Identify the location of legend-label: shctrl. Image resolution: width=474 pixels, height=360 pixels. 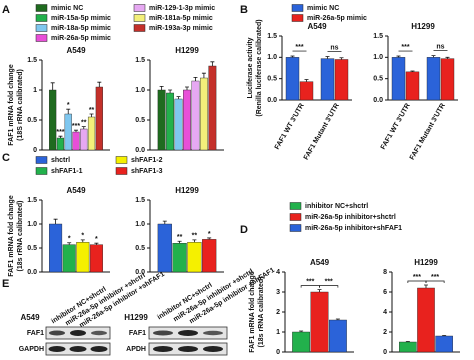
(60, 160).